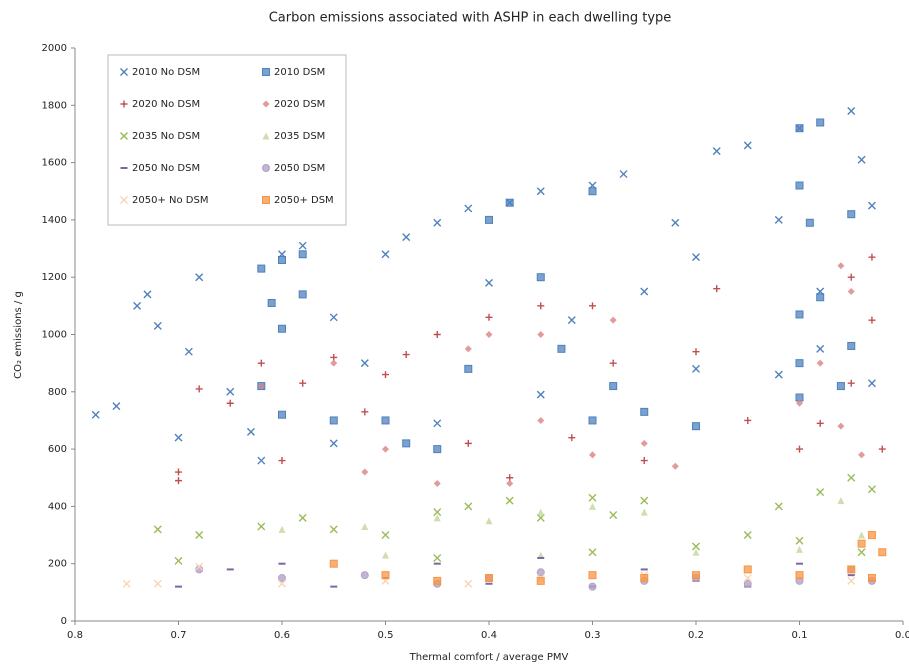  I want to click on x-tick-label: 0.8, so click(75, 635).